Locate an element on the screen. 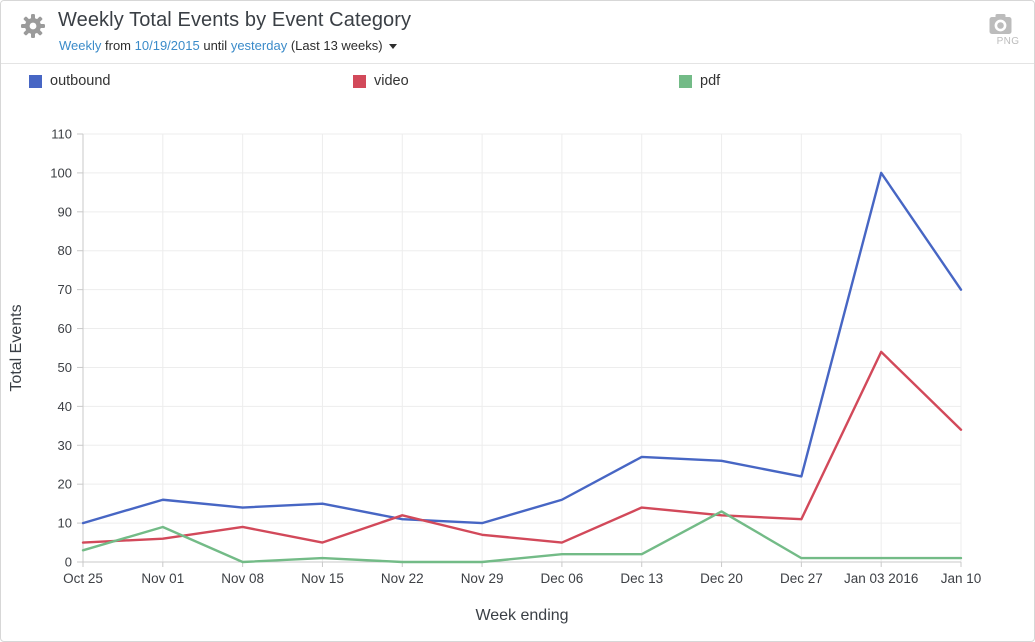 The image size is (1035, 642). y-tick-label: 20 is located at coordinates (65, 484).